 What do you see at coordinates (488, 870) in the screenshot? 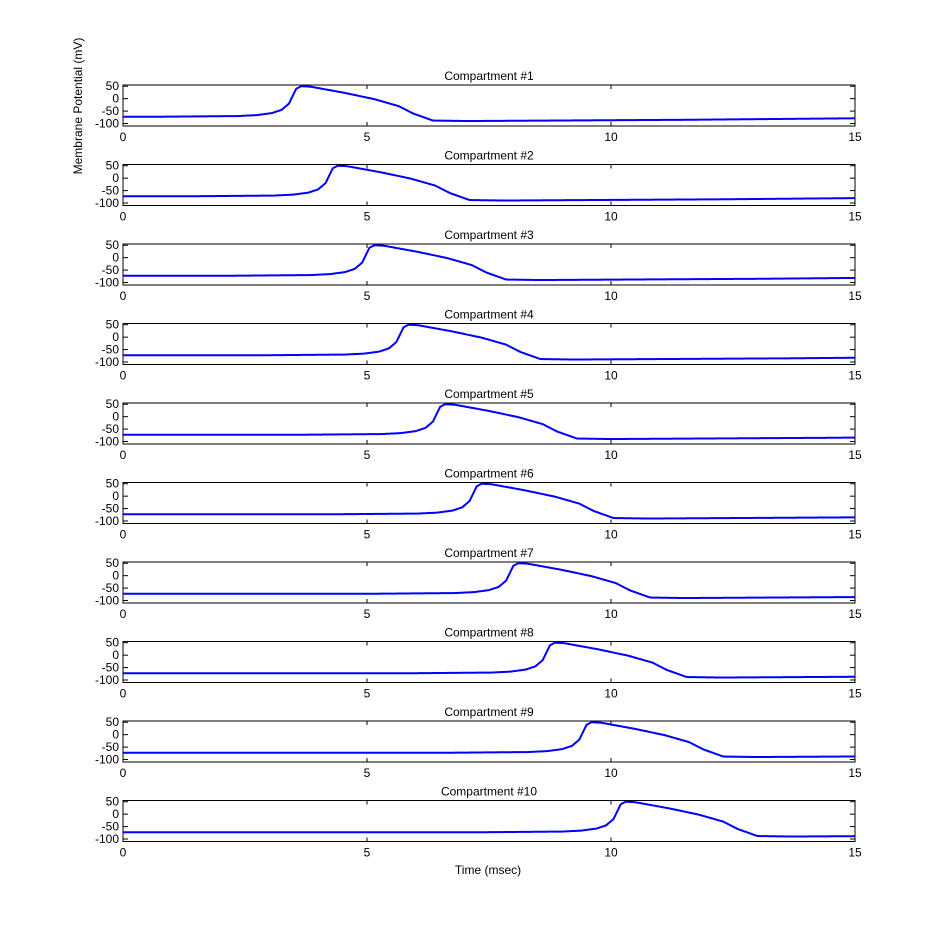
I see `x-axis-label: Time (msec)` at bounding box center [488, 870].